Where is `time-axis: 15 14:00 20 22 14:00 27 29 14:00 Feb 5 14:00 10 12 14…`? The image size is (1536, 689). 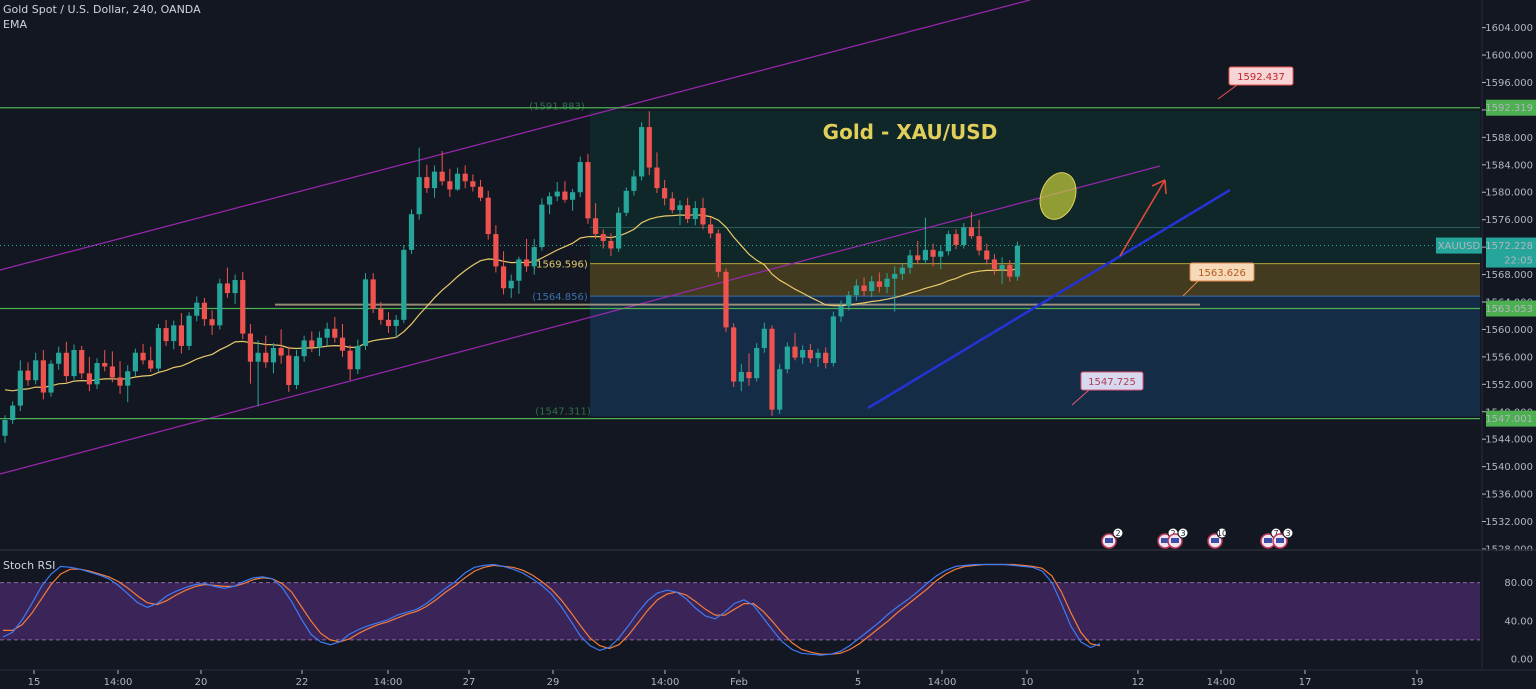
time-axis: 15 14:00 20 22 14:00 27 29 14:00 Feb 5 14:00 10 12 14… is located at coordinates (768, 678).